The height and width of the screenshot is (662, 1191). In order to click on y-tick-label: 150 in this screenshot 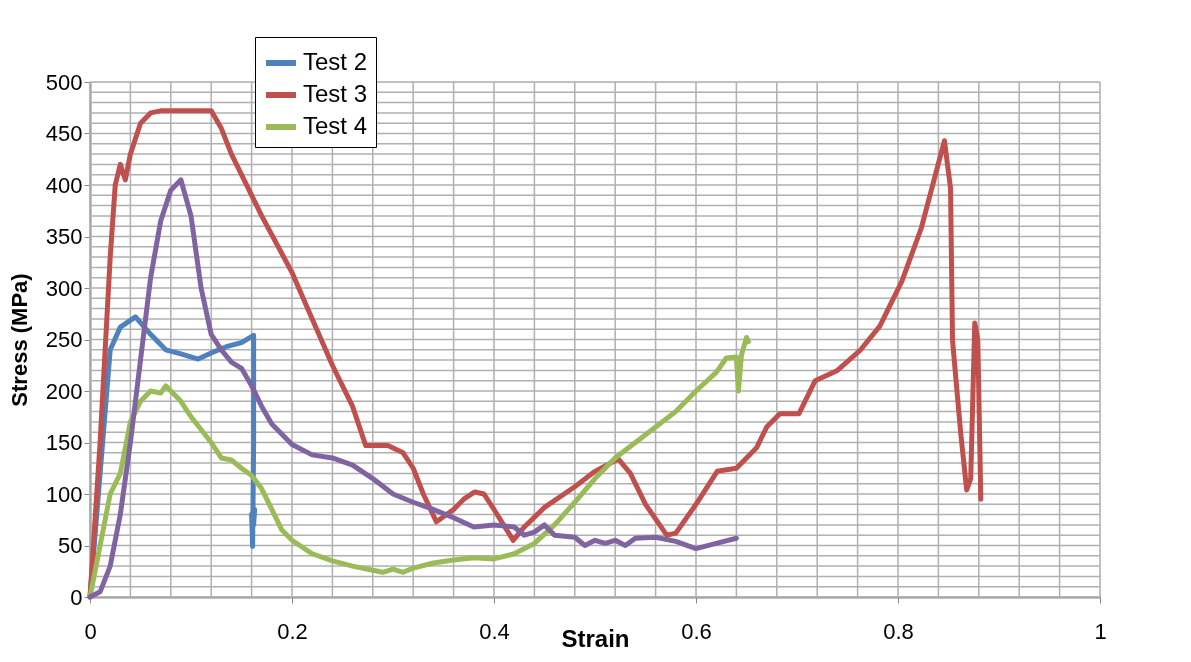, I will do `click(64, 442)`.